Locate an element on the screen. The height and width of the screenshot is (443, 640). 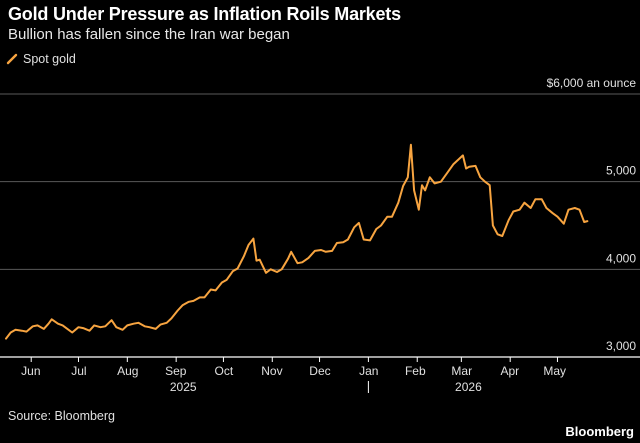
x-year-label: 2025 is located at coordinates (183, 387).